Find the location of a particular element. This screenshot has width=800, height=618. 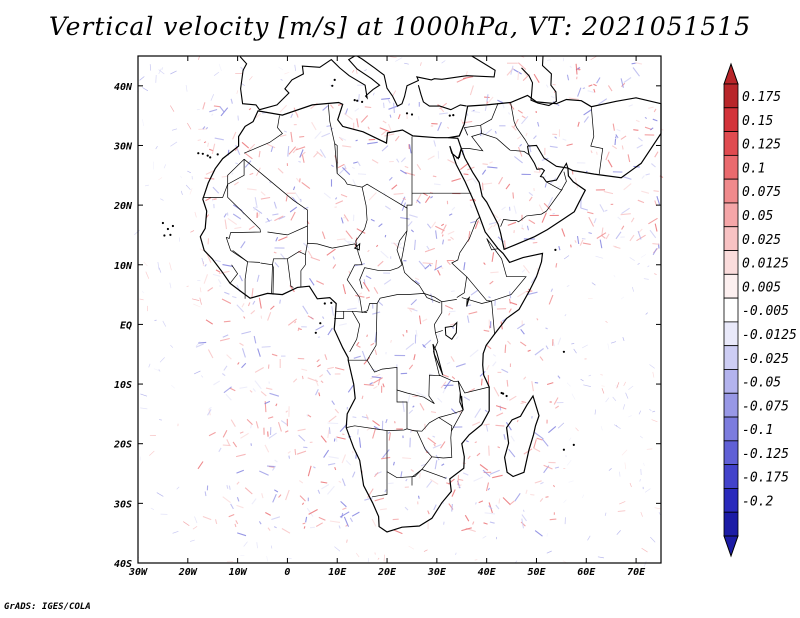

colorbar-label: 0.005 is located at coordinates (761, 287).